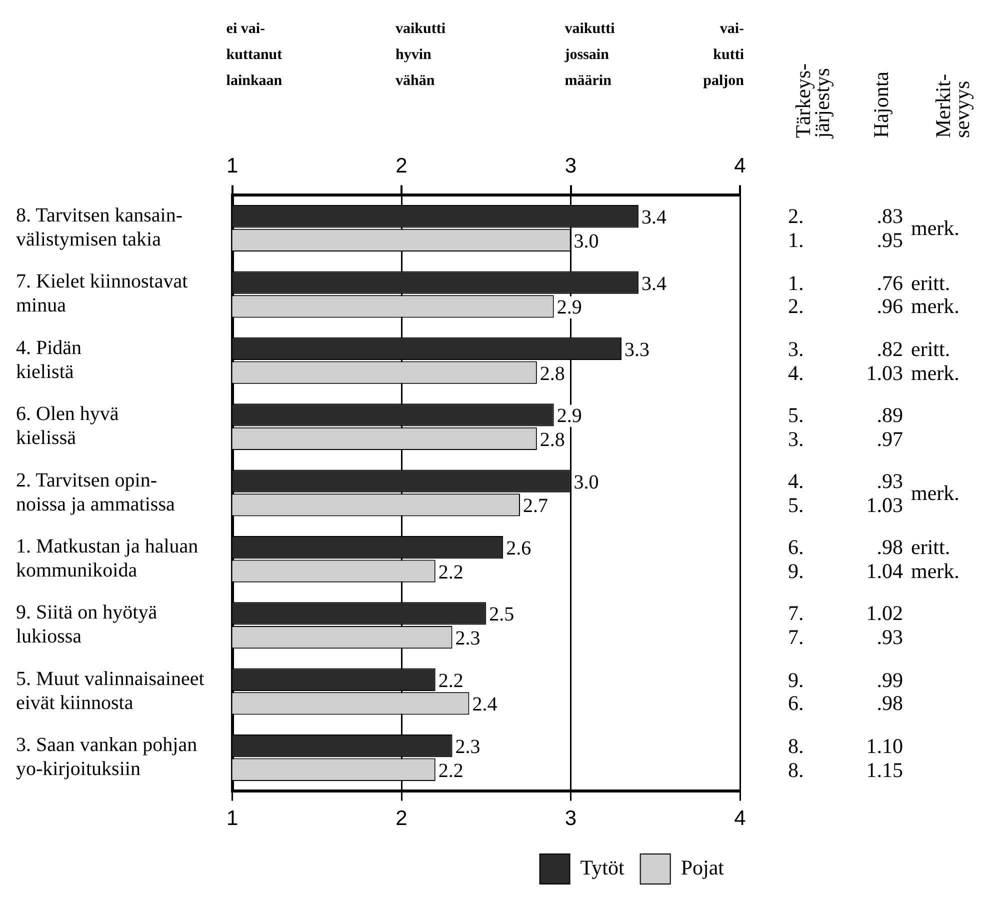 The image size is (996, 912). I want to click on y-tick-label: 3. Saan vankan pohjan yo-kirjoituksiin, so click(107, 757).